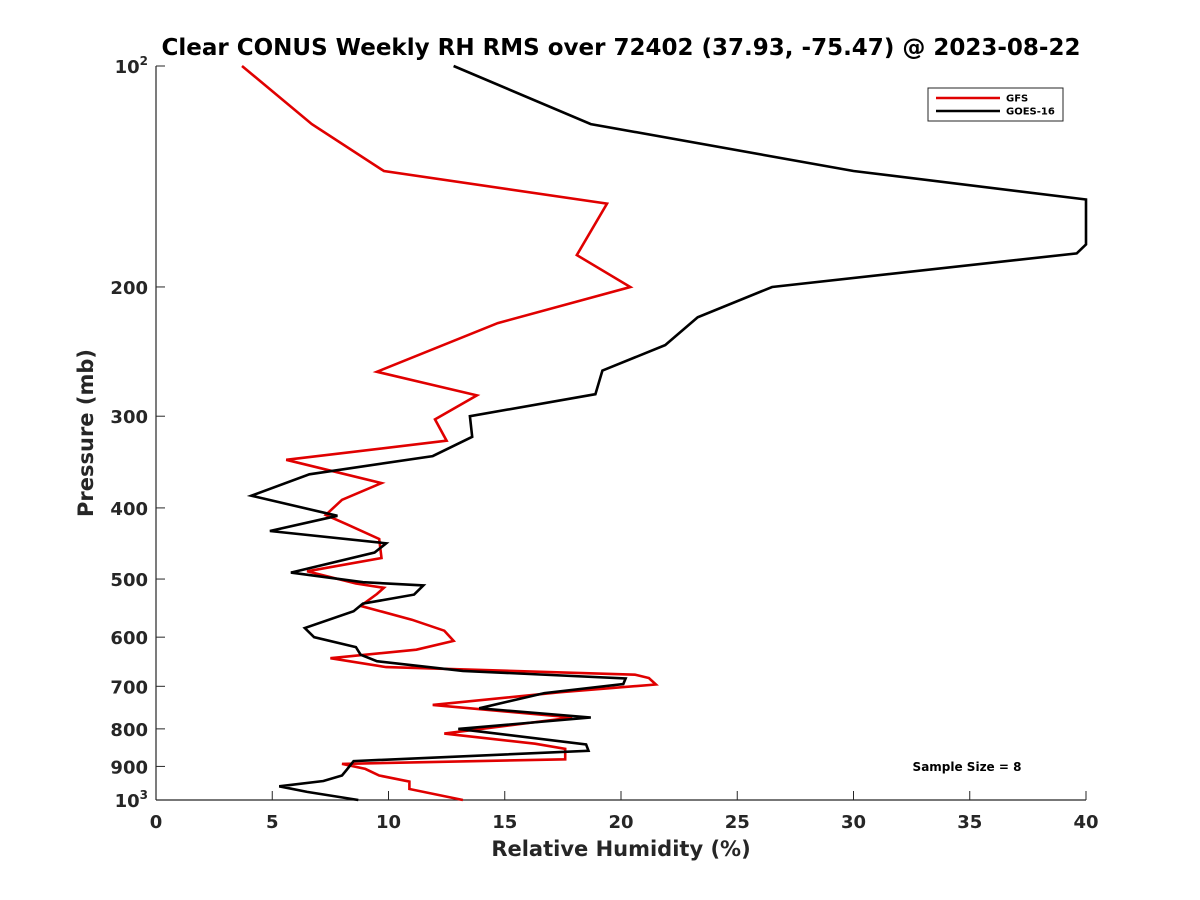 This screenshot has height=900, width=1200. Describe the element at coordinates (129, 509) in the screenshot. I see `y-tick-label: 400` at that location.